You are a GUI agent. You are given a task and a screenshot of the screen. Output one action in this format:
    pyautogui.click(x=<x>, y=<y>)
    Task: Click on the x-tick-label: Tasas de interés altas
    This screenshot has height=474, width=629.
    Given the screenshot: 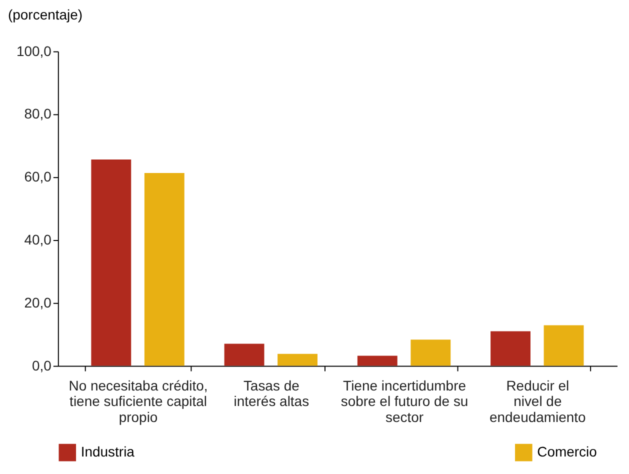 What is the action you would take?
    pyautogui.click(x=272, y=393)
    